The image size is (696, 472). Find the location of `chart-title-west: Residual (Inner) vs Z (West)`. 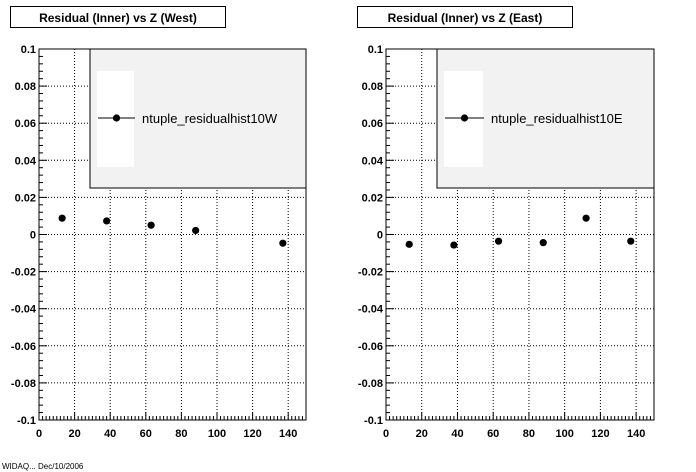

chart-title-west: Residual (Inner) vs Z (West) is located at coordinates (118, 17).